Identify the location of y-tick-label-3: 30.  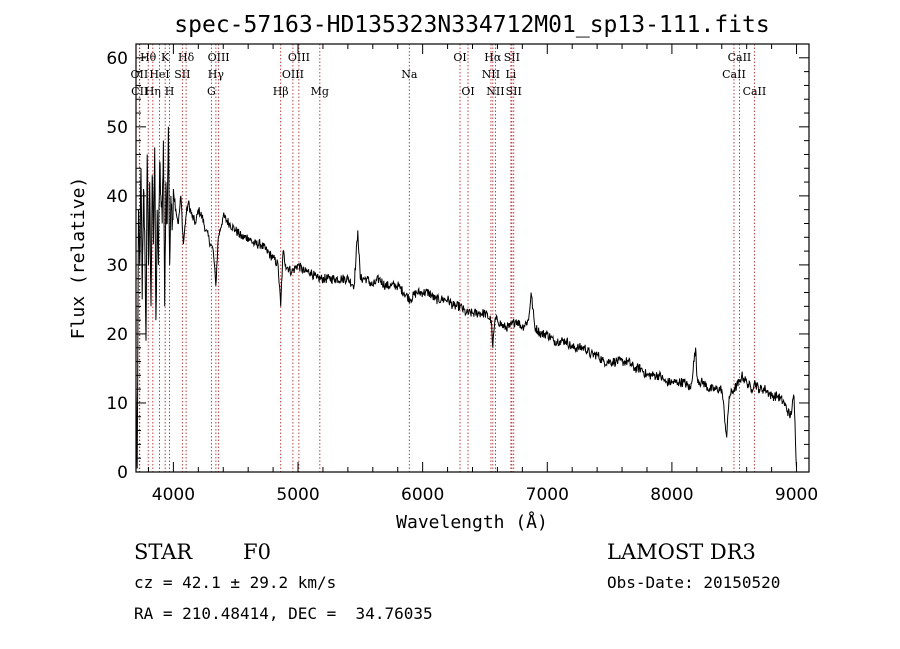
(117, 266).